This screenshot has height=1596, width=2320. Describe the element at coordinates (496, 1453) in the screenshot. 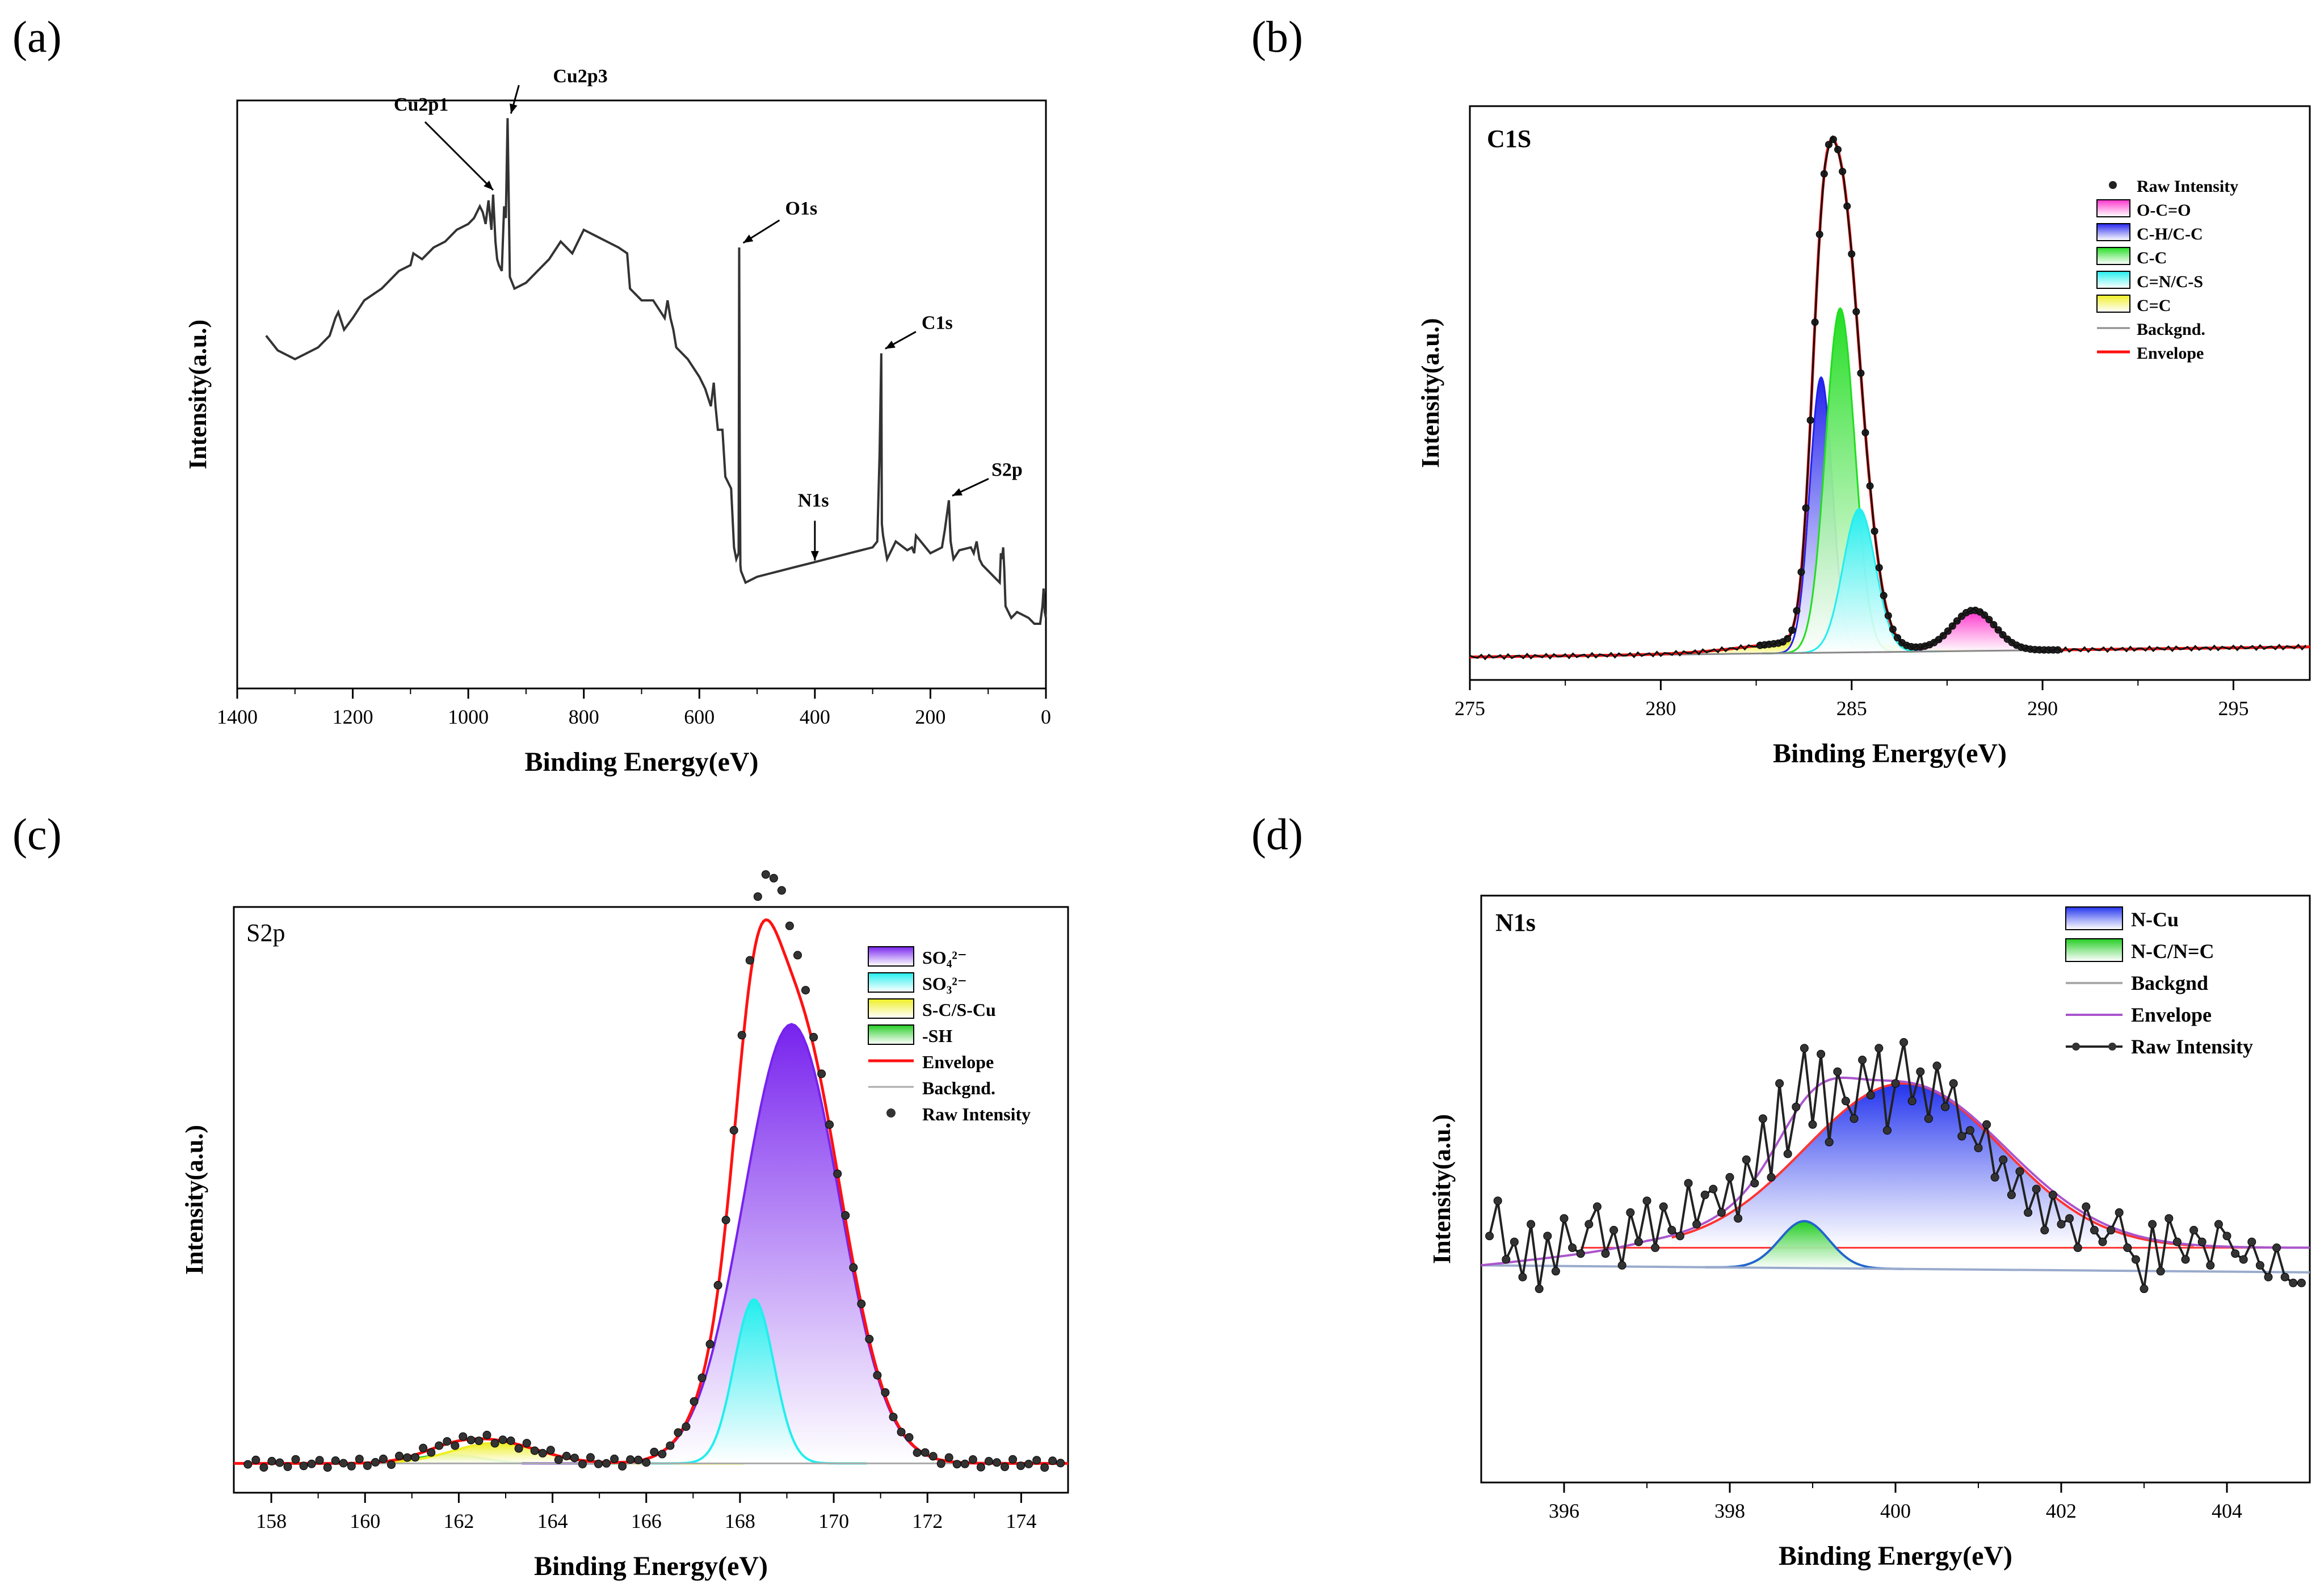

I see `component-fill` at that location.